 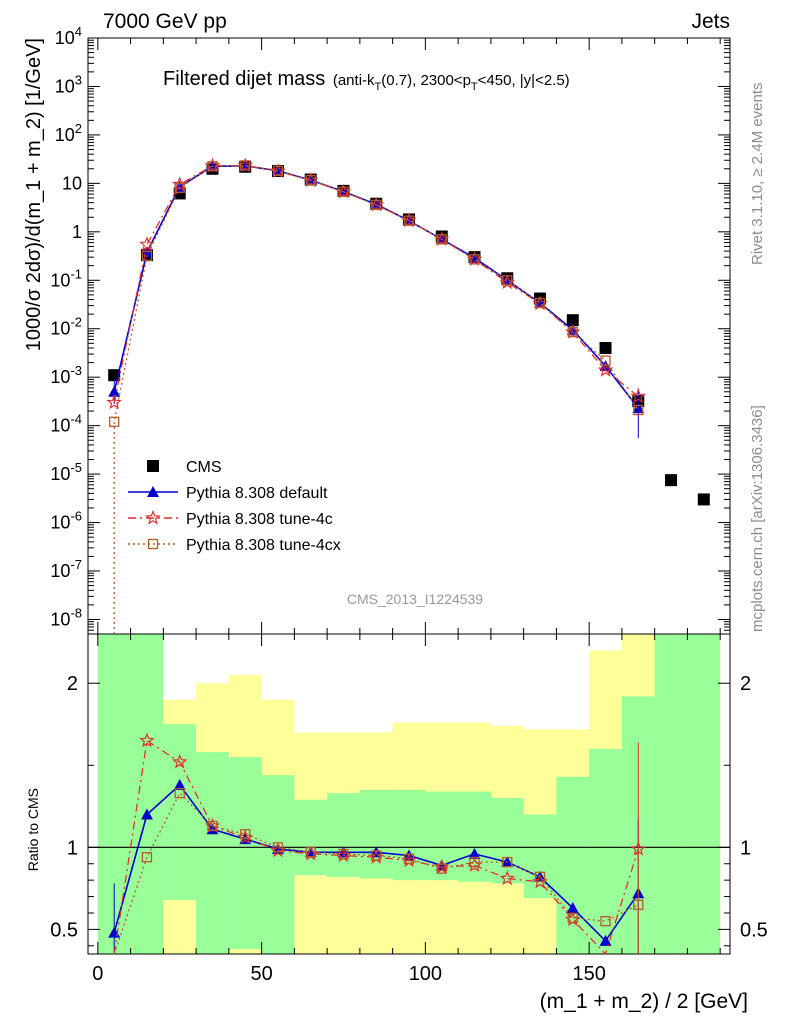 I want to click on y-axis-label: 1000/σ 2dσ)/d(m_1 + m_2) [1/GeV], so click(x=34, y=194).